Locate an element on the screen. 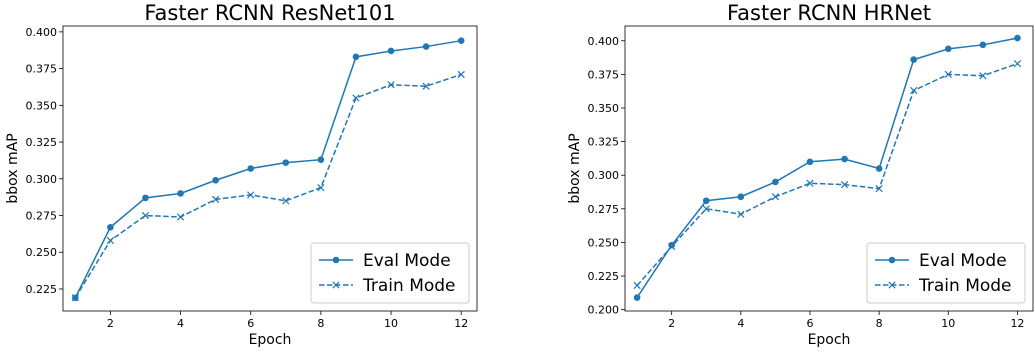 This screenshot has height=354, width=1035. y-tick-label: 0.200 is located at coordinates (604, 310).